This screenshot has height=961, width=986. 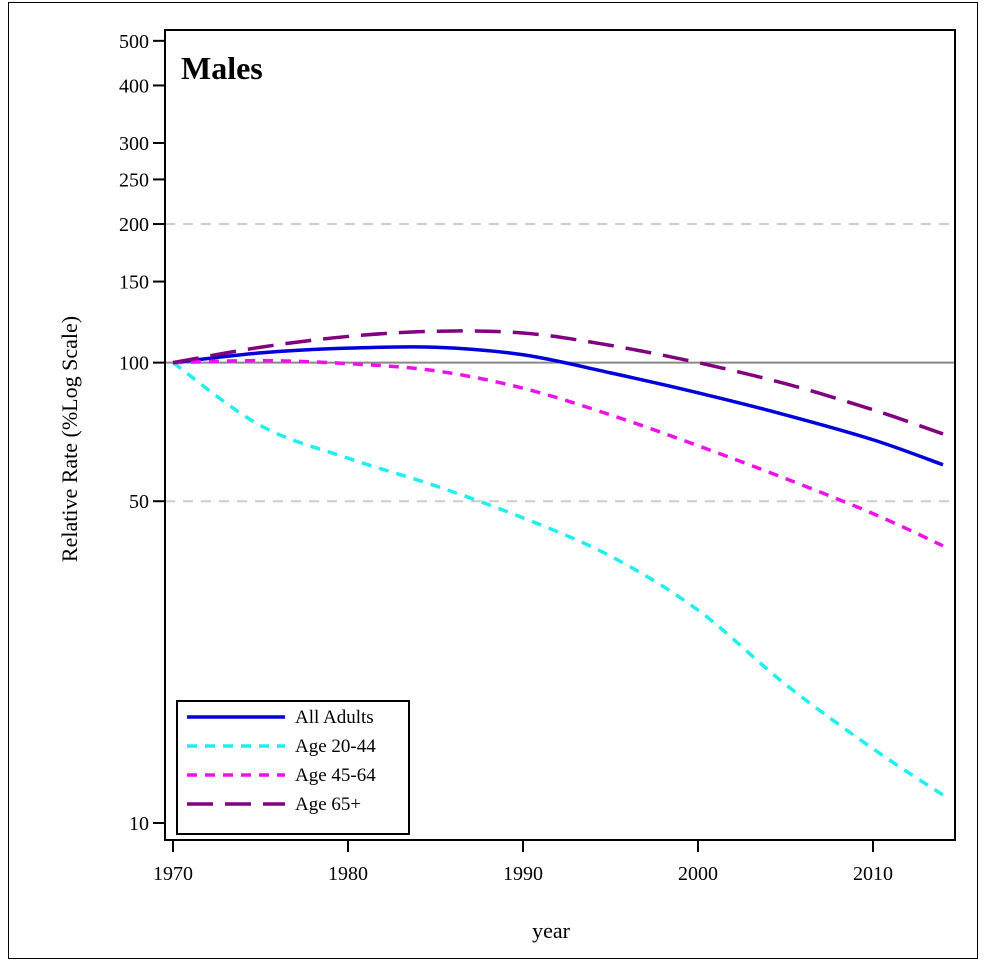 I want to click on legend: All Adults Age 20-44 Age 45-64 Age 65+, so click(x=293, y=767).